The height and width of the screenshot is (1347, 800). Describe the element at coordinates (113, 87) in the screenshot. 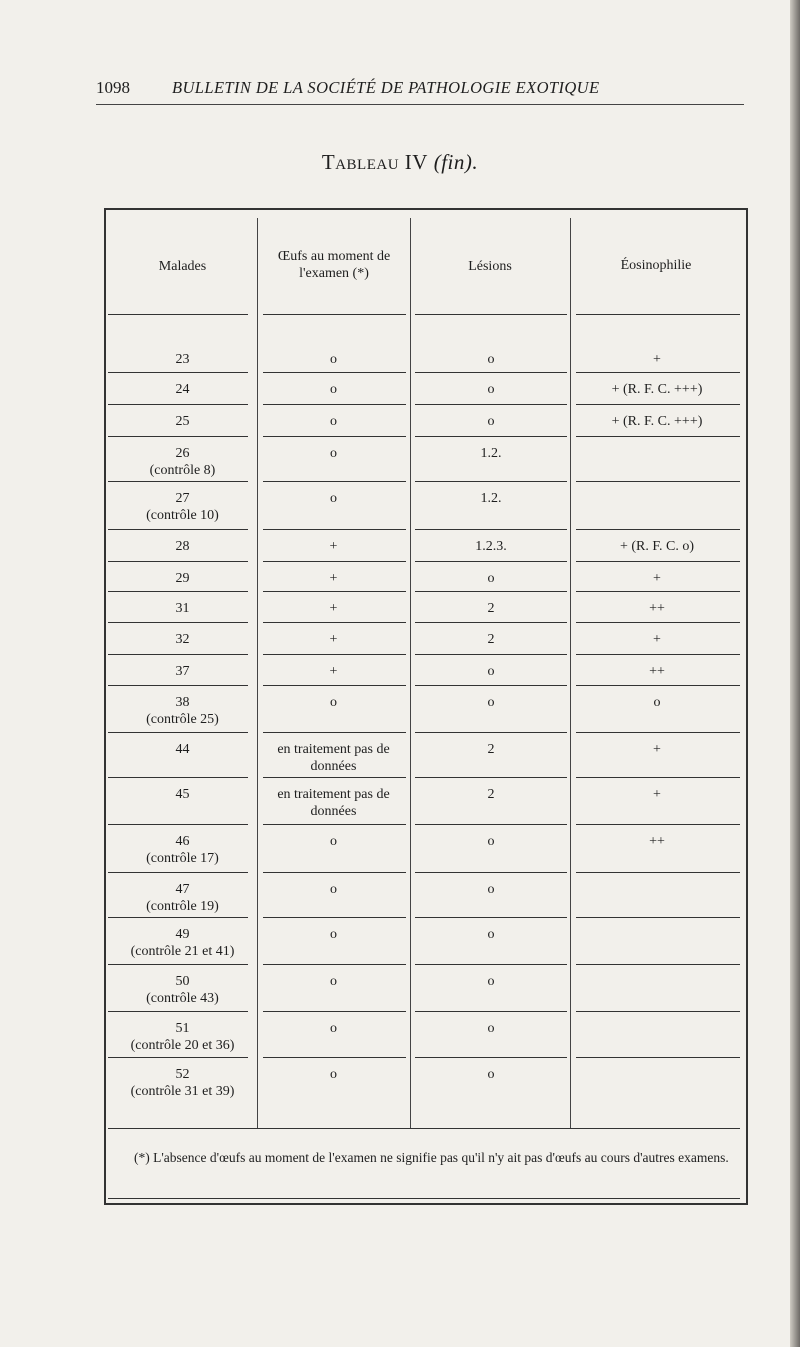

I see `page-number: 1098` at that location.